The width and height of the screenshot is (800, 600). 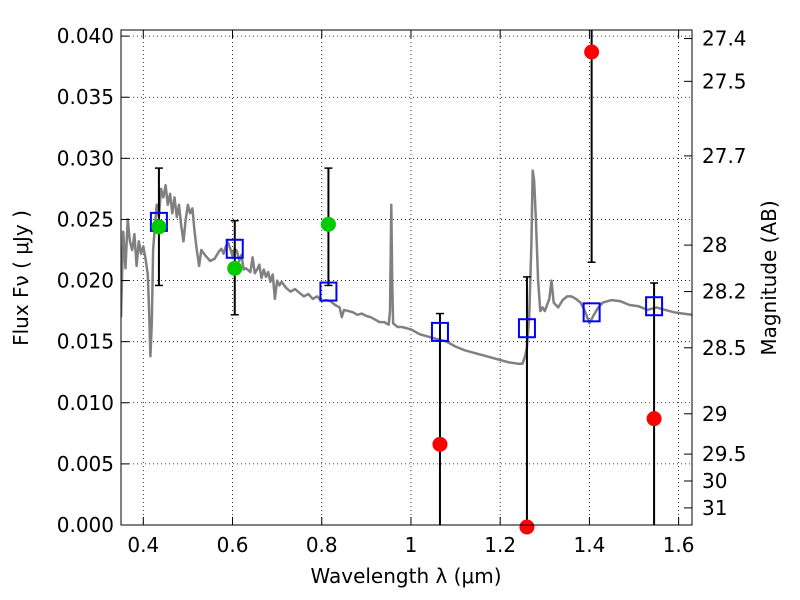 I want to click on y-tick-label: 0.040, so click(x=85, y=36).